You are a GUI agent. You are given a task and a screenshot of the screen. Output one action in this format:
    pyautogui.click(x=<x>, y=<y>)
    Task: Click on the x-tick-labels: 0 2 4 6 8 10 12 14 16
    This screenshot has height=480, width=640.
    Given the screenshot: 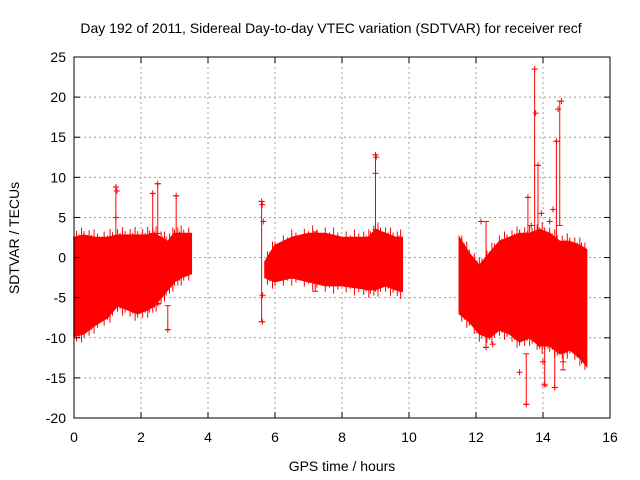 What is the action you would take?
    pyautogui.click(x=344, y=437)
    